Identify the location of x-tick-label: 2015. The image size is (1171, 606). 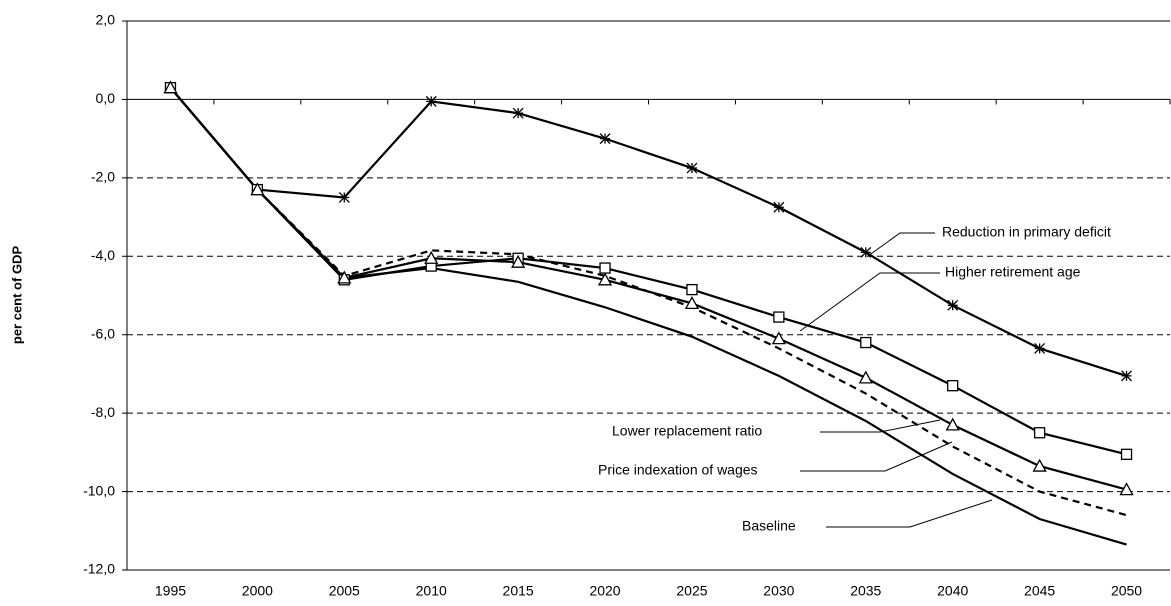
(518, 591).